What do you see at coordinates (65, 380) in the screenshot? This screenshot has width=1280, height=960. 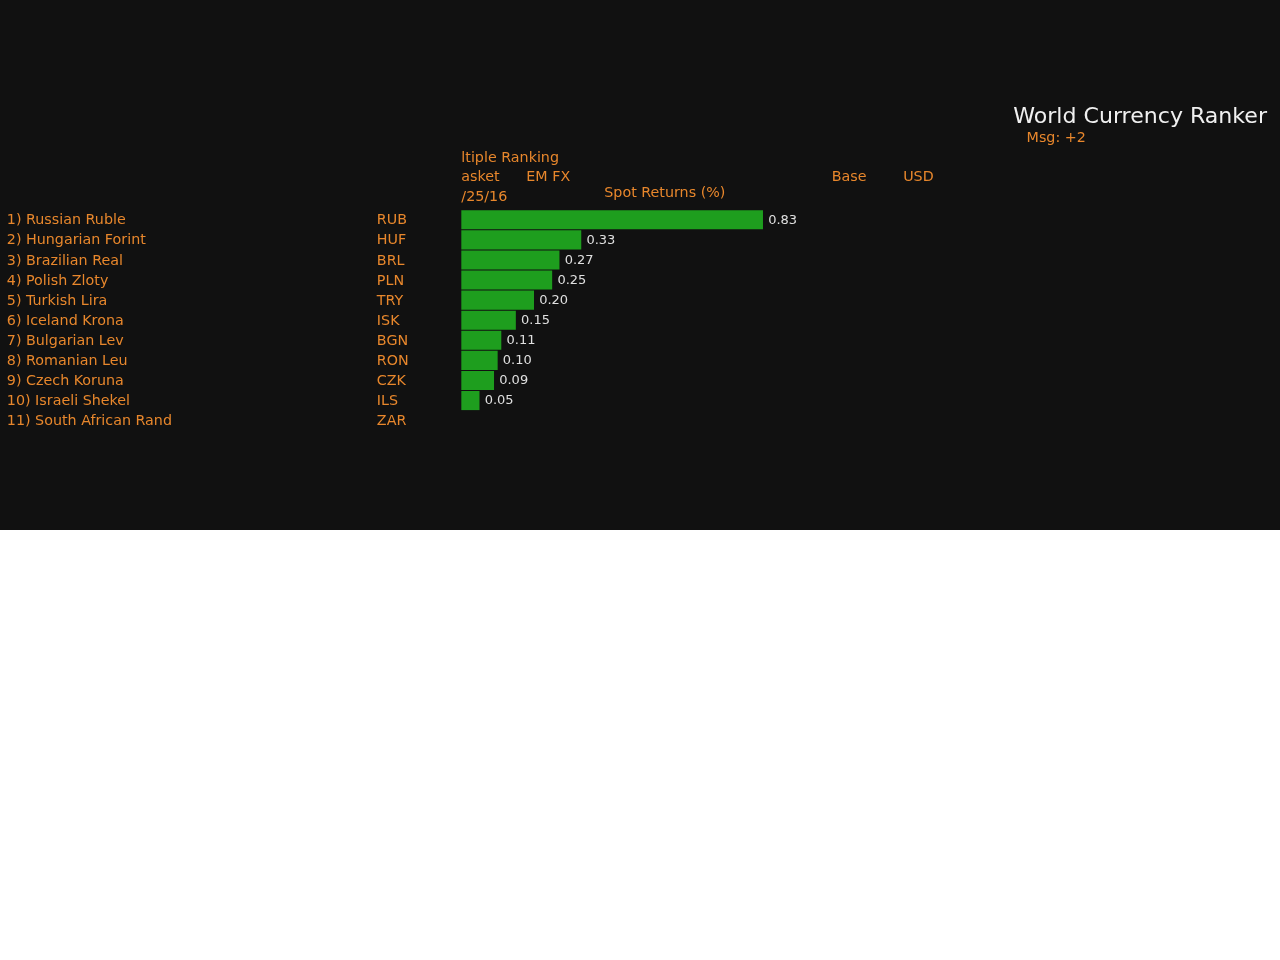 I see `y-tick-label: 9) Czech Koruna` at bounding box center [65, 380].